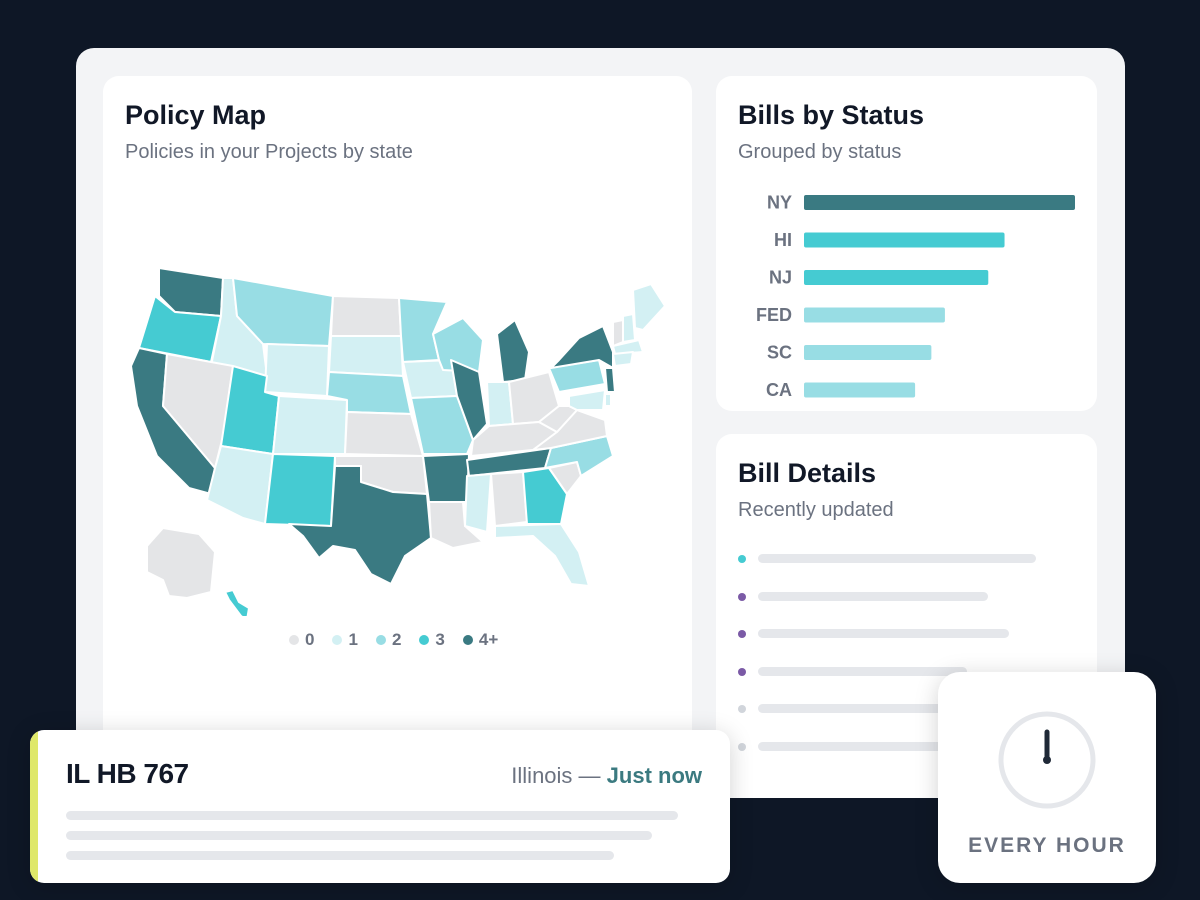 Image resolution: width=1200 pixels, height=900 pixels. Describe the element at coordinates (860, 390) in the screenshot. I see `bar-ca` at that location.